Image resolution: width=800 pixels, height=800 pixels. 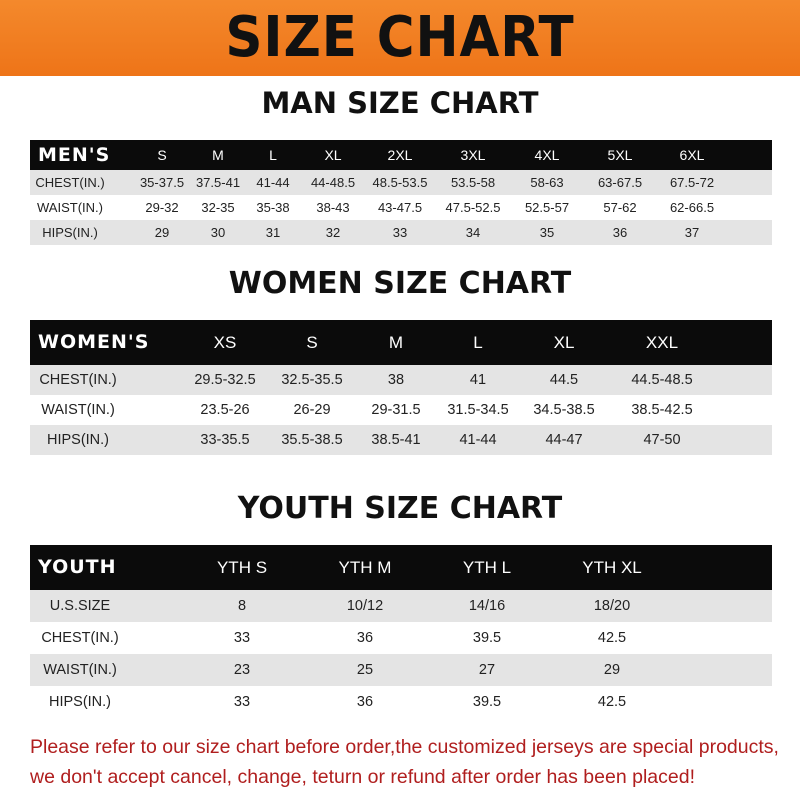 What do you see at coordinates (273, 232) in the screenshot?
I see `table-cell: 31` at bounding box center [273, 232].